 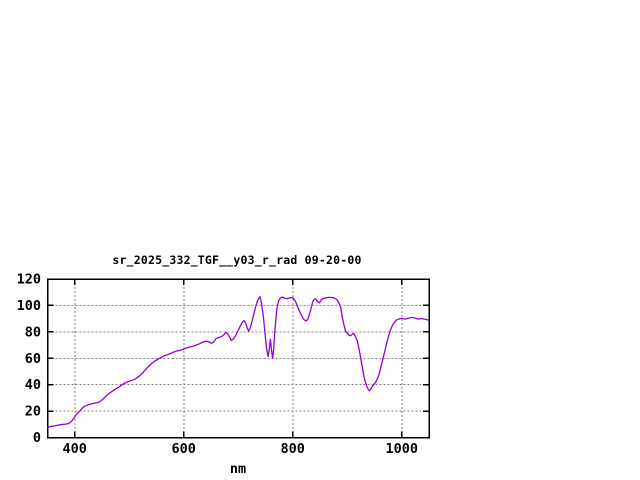 I want to click on y-tick-label: 20, so click(x=33, y=412).